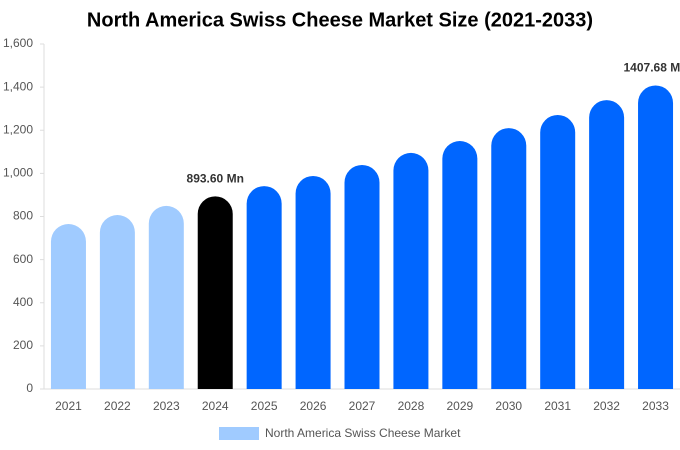 The width and height of the screenshot is (680, 450). Describe the element at coordinates (23, 302) in the screenshot. I see `y-tick-label: 400` at that location.